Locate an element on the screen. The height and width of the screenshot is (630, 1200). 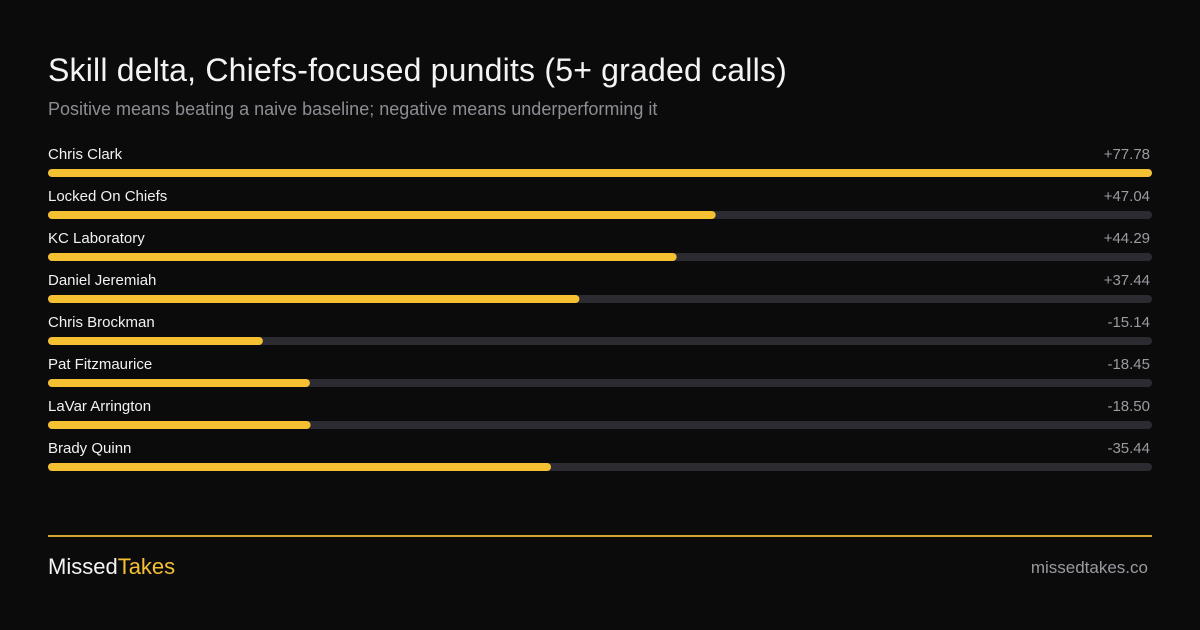
bar-label: Chris Brockman is located at coordinates (101, 322).